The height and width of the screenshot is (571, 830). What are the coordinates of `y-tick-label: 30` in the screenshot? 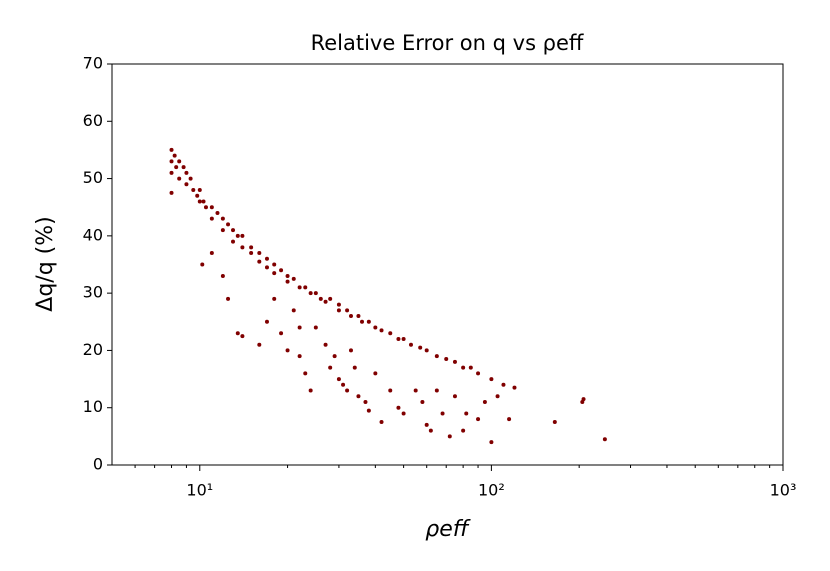 It's located at (93, 292).